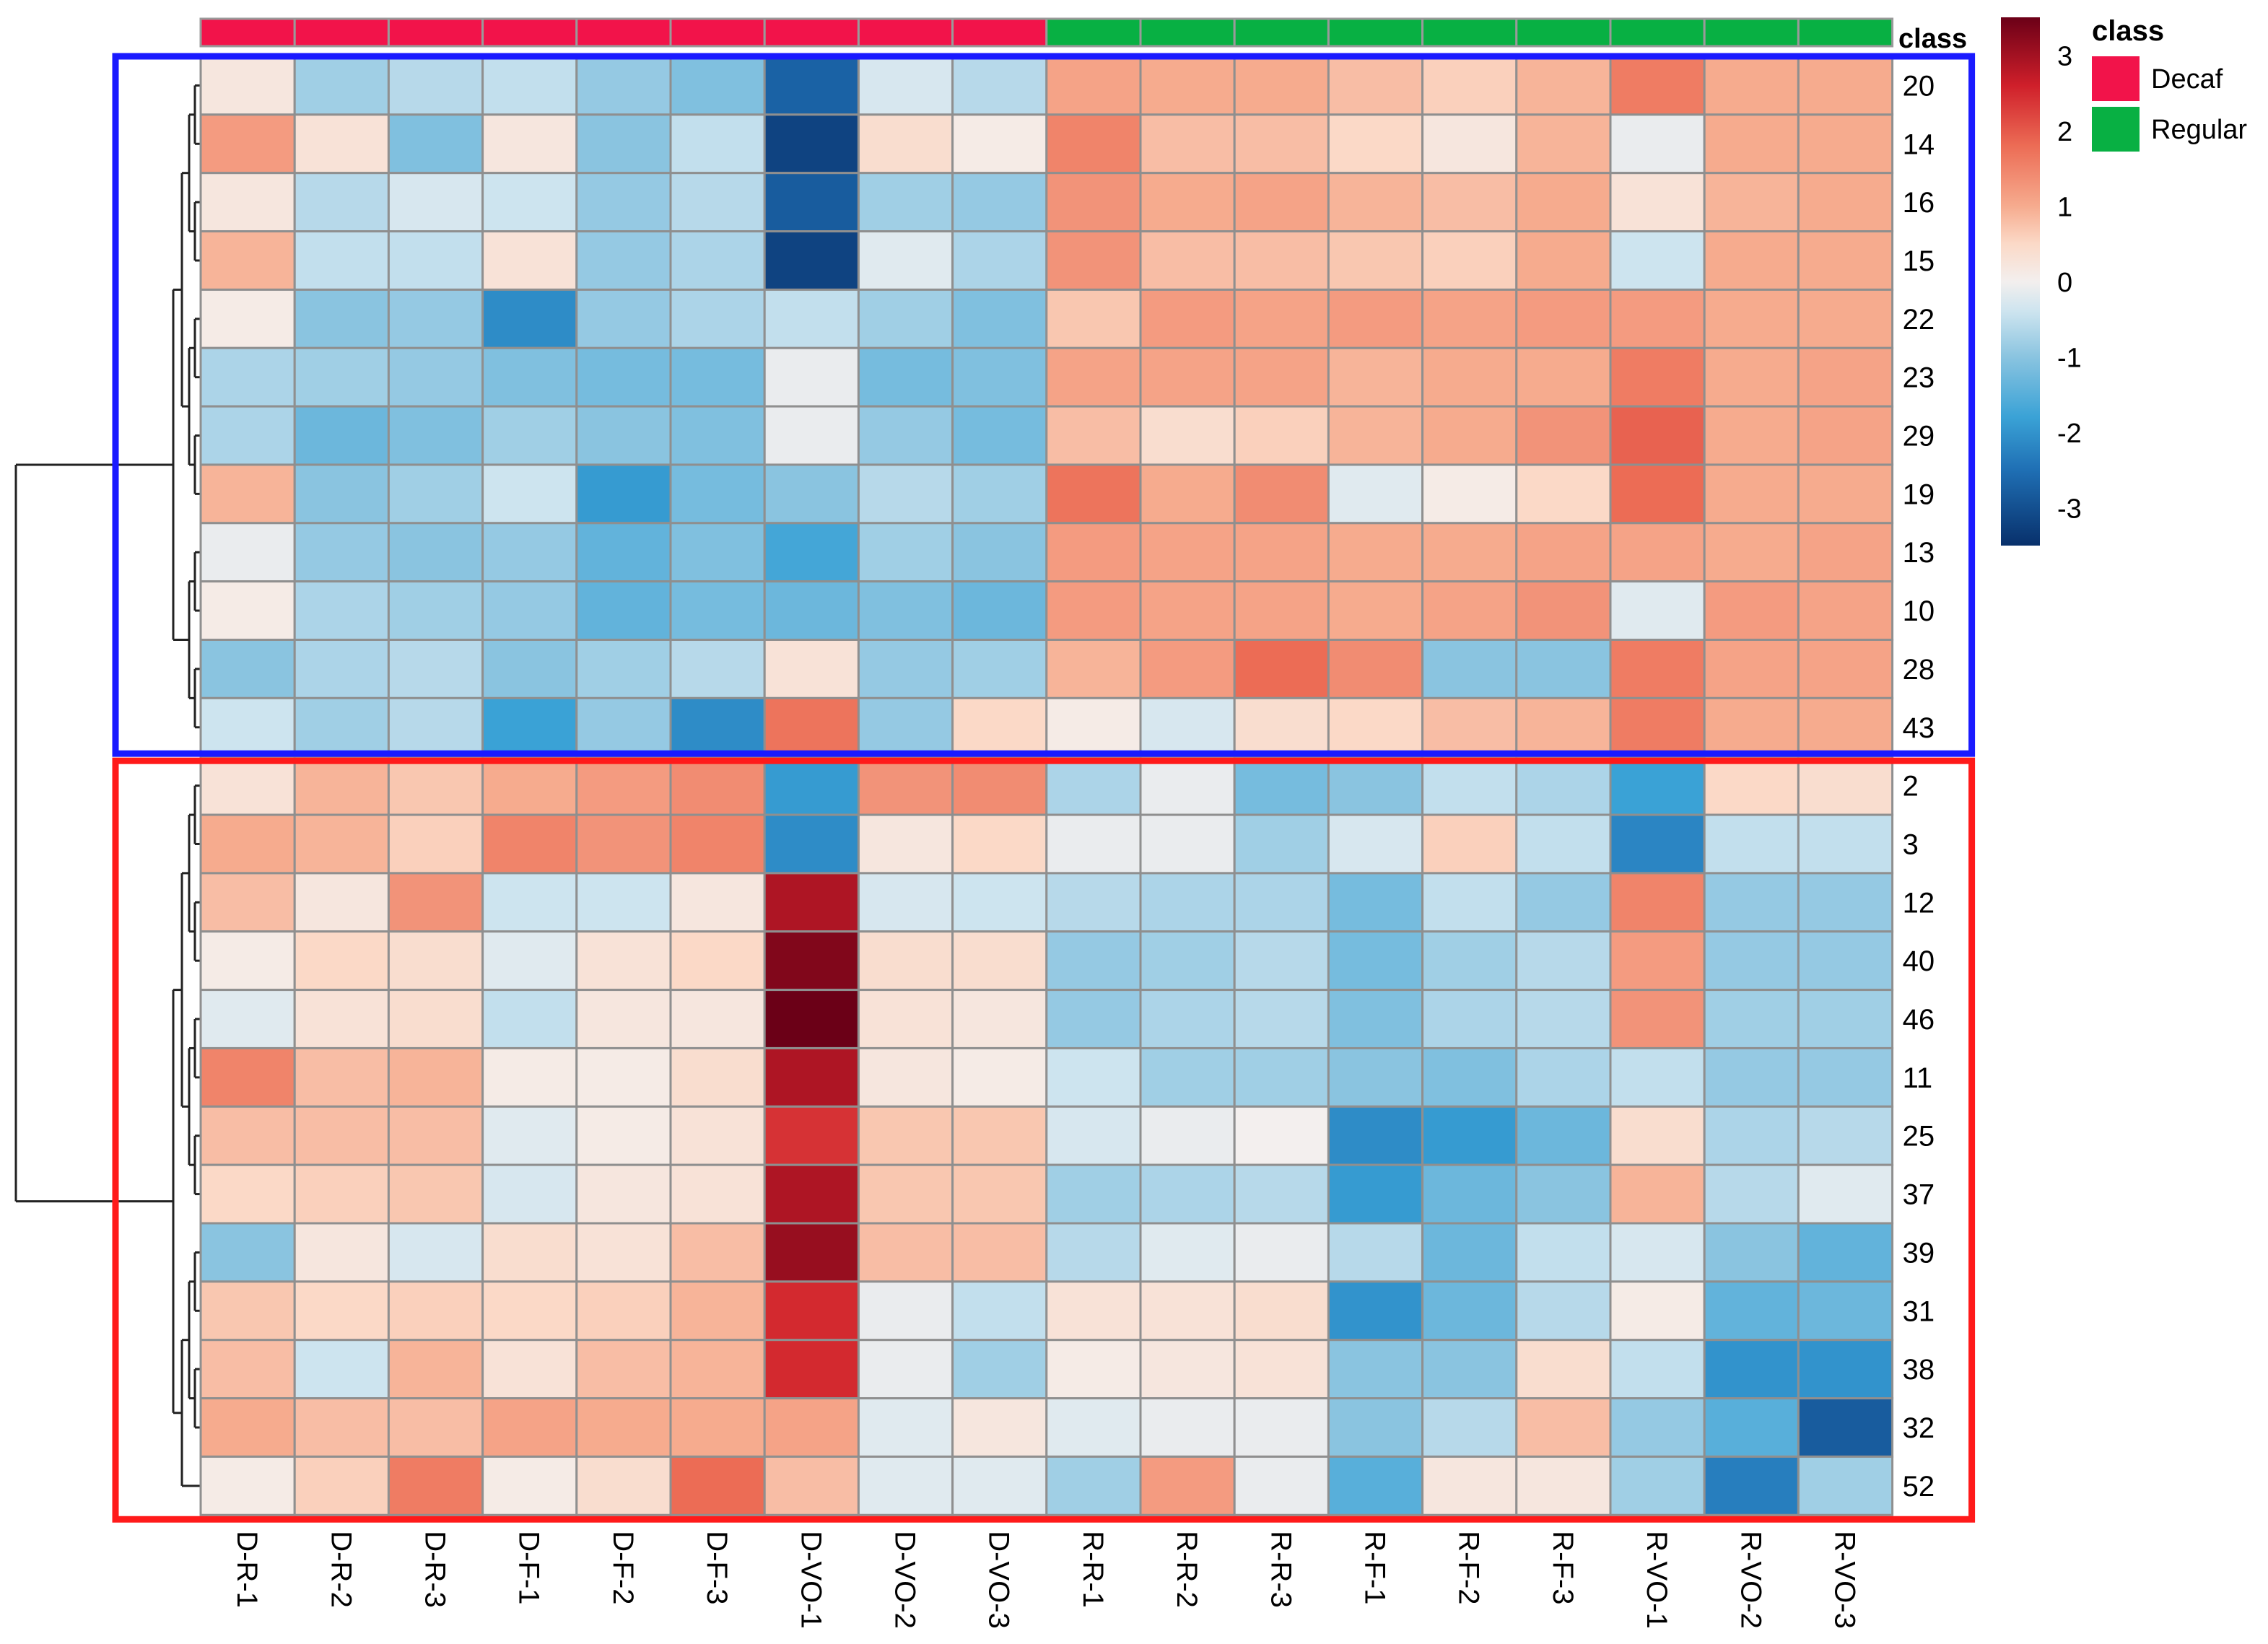 The width and height of the screenshot is (2268, 1644). What do you see at coordinates (1919, 553) in the screenshot?
I see `row-label: 13` at bounding box center [1919, 553].